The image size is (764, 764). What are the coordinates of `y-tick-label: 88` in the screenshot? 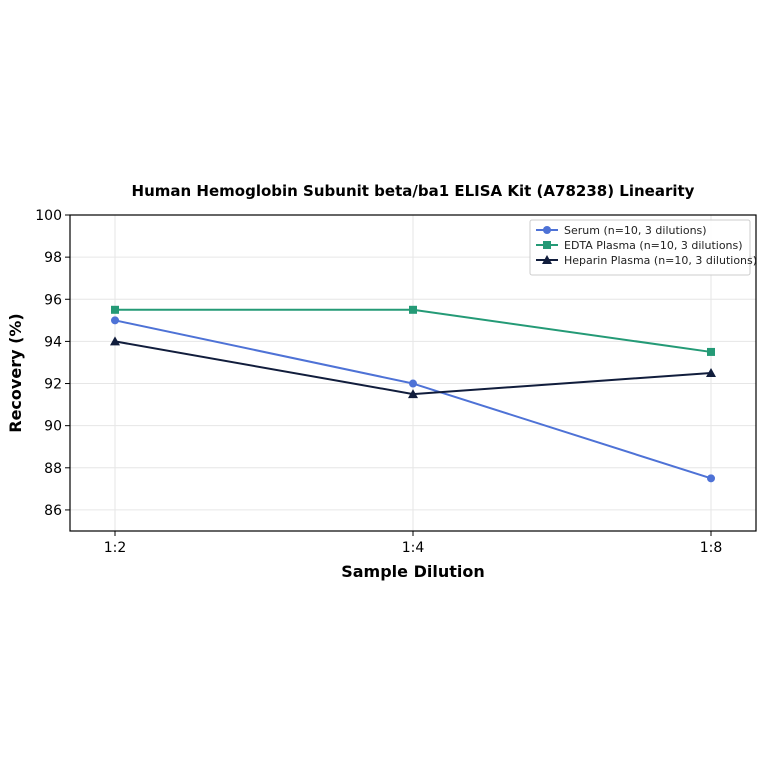 It's located at (53, 469).